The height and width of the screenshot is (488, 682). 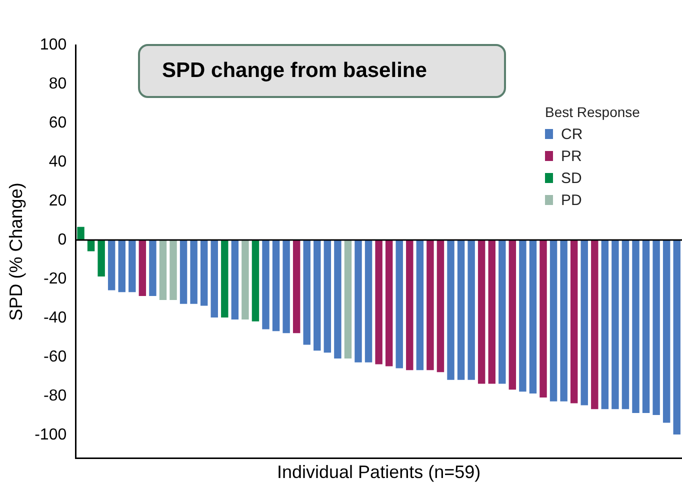 I want to click on y-tick-label: 0, so click(x=62, y=239).